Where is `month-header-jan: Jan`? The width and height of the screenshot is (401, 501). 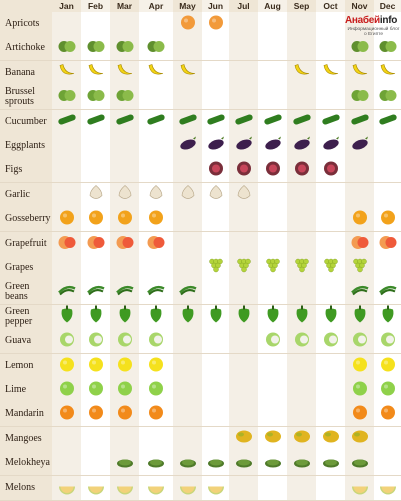 month-header-jan: Jan is located at coordinates (66, 6).